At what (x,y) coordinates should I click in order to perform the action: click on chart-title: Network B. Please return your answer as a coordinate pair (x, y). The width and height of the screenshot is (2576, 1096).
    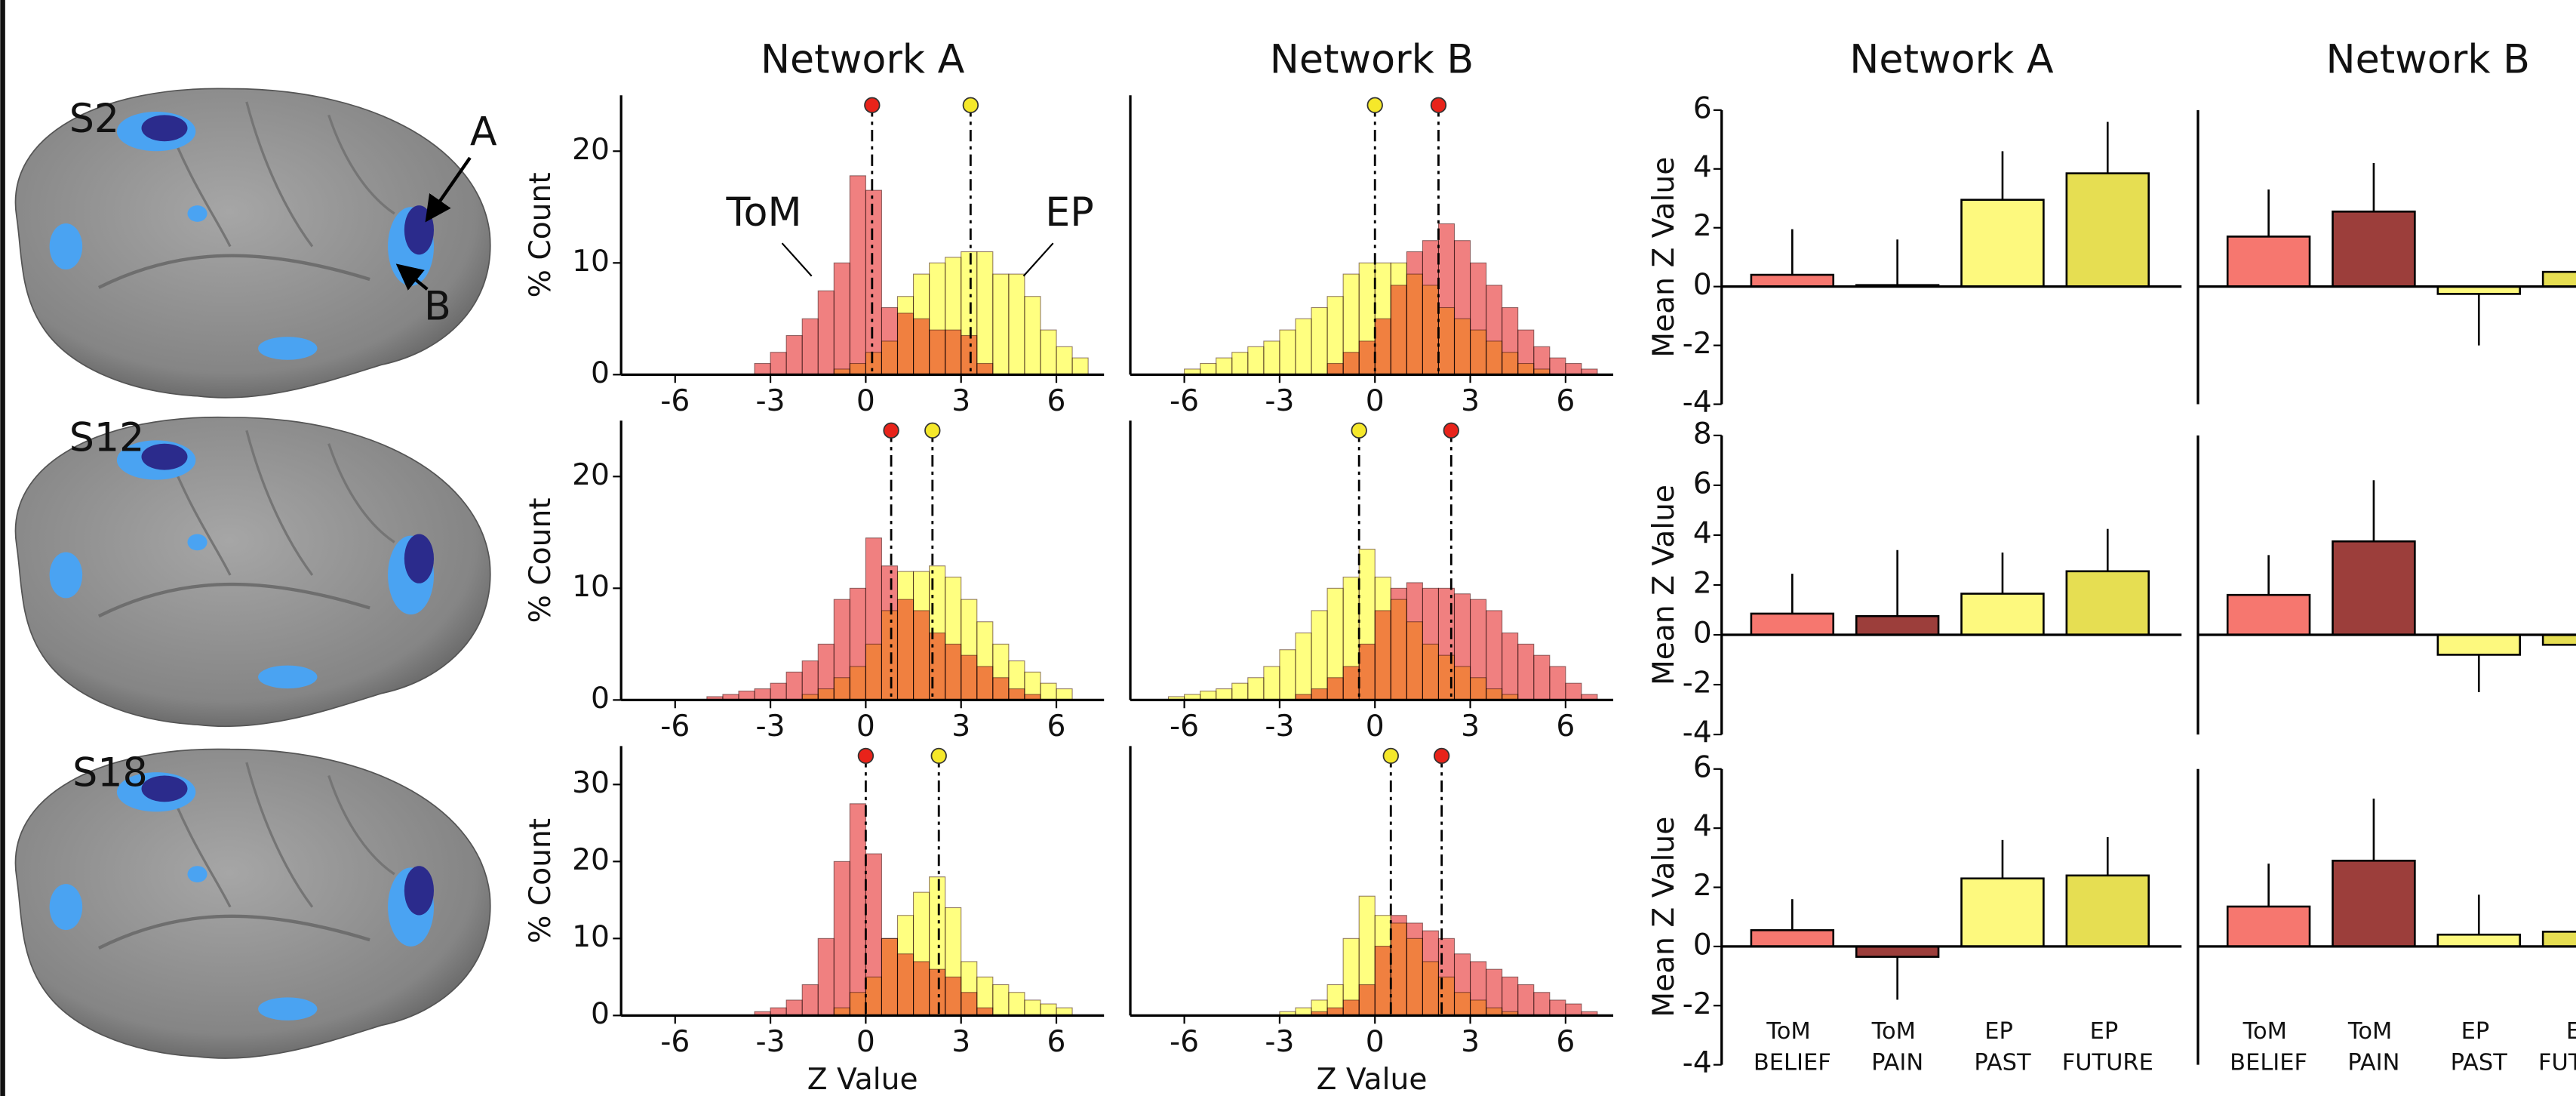
    Looking at the image, I should click on (2428, 60).